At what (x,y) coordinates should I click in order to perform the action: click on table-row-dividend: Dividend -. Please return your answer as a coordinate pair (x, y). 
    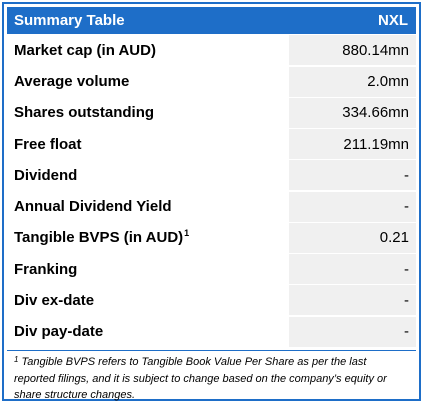
    Looking at the image, I should click on (211, 175).